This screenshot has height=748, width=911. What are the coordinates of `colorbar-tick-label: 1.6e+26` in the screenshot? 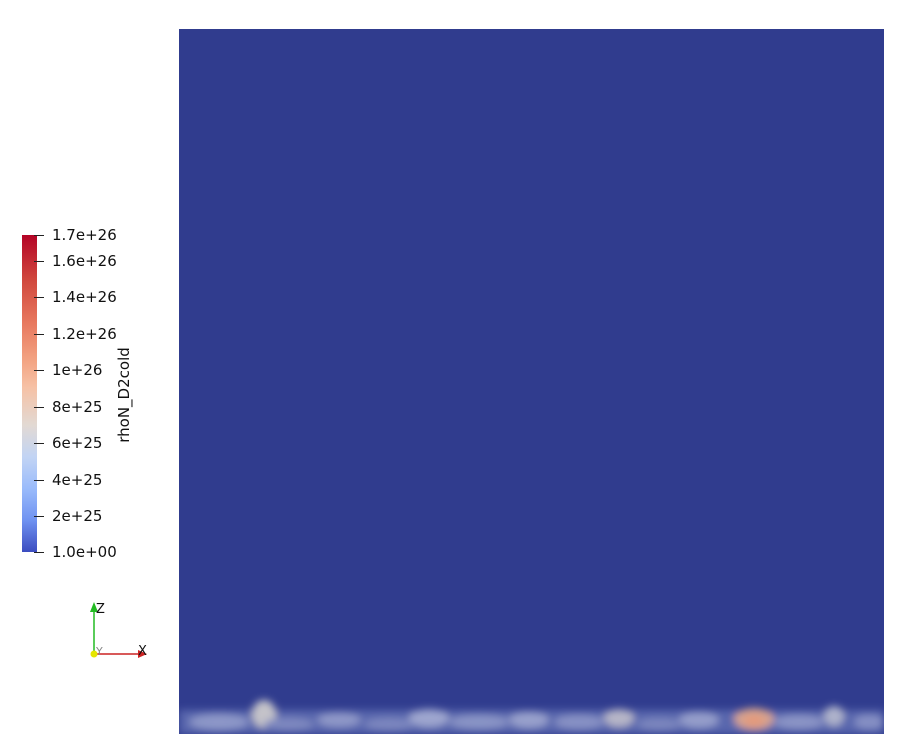 It's located at (84, 261).